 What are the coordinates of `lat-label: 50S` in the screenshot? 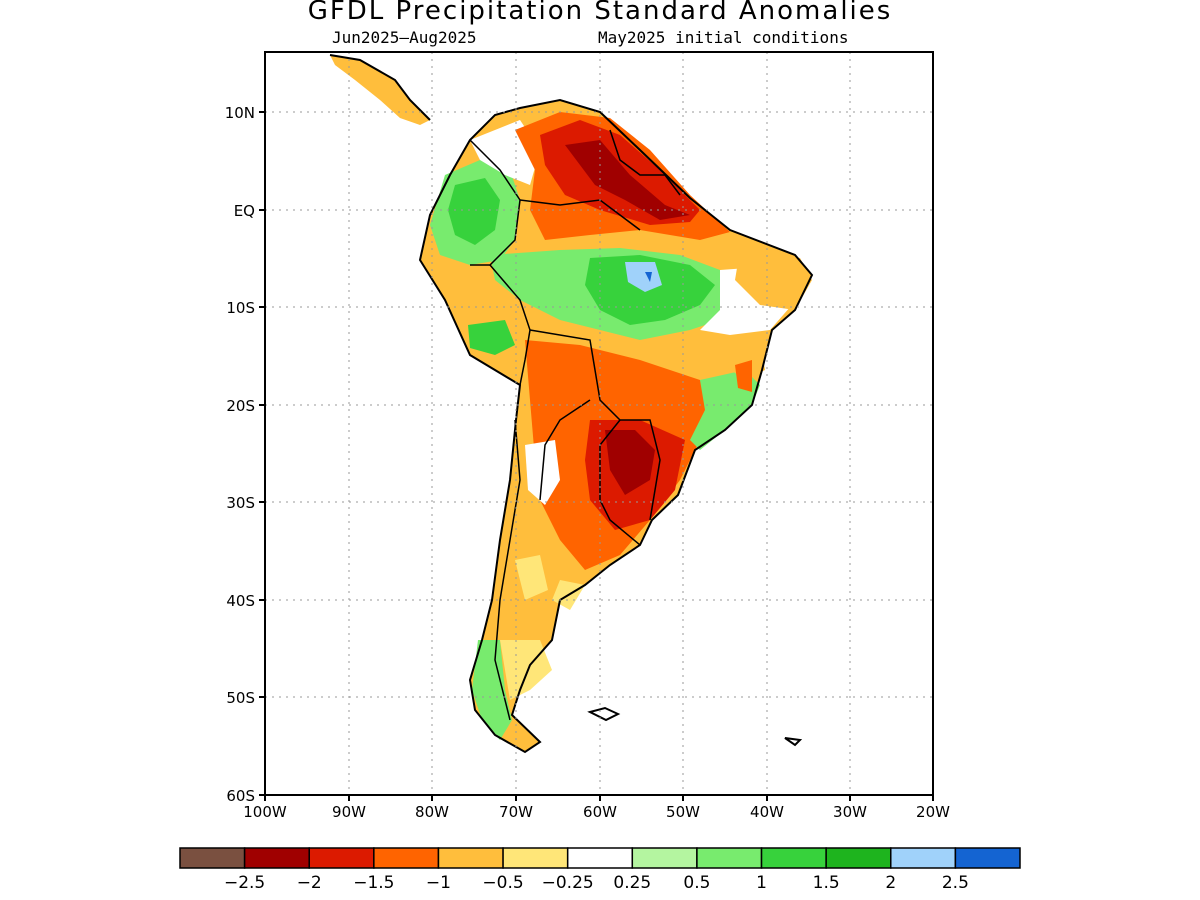 It's located at (240, 698).